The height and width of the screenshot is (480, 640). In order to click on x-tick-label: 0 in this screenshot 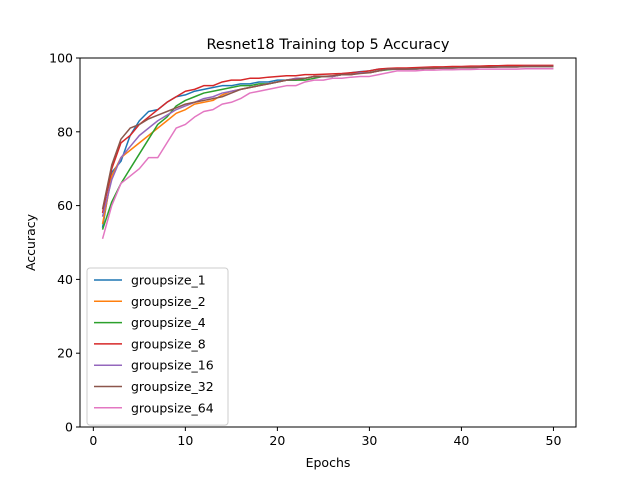, I will do `click(93, 440)`.